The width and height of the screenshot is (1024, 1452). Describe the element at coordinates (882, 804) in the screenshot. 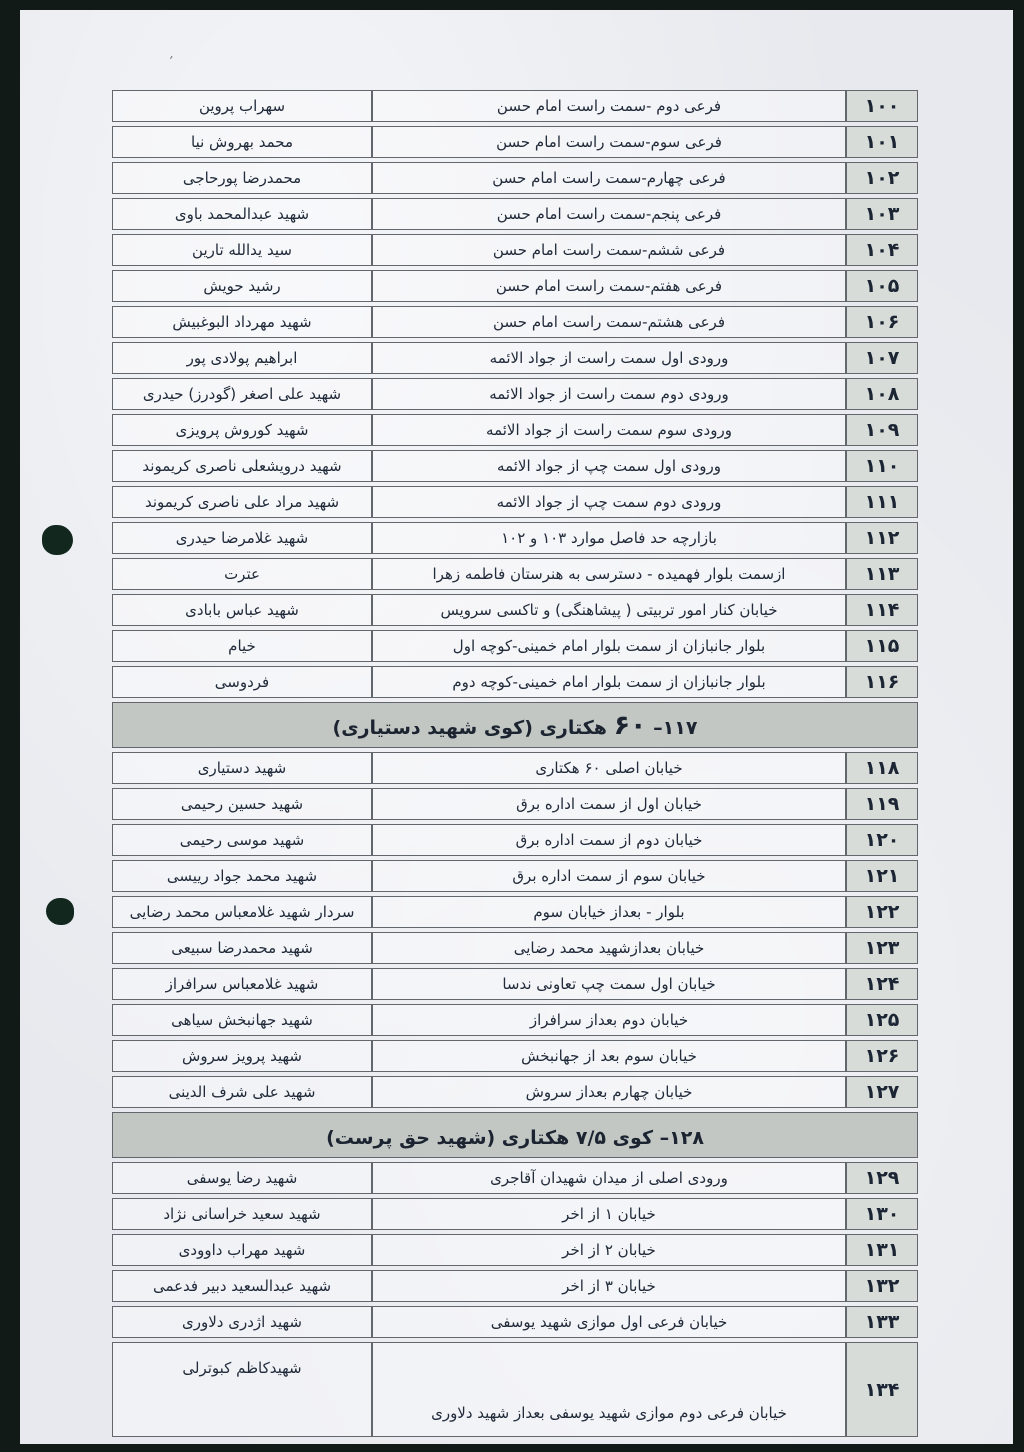

I see `row-number: ۱۱۹` at that location.